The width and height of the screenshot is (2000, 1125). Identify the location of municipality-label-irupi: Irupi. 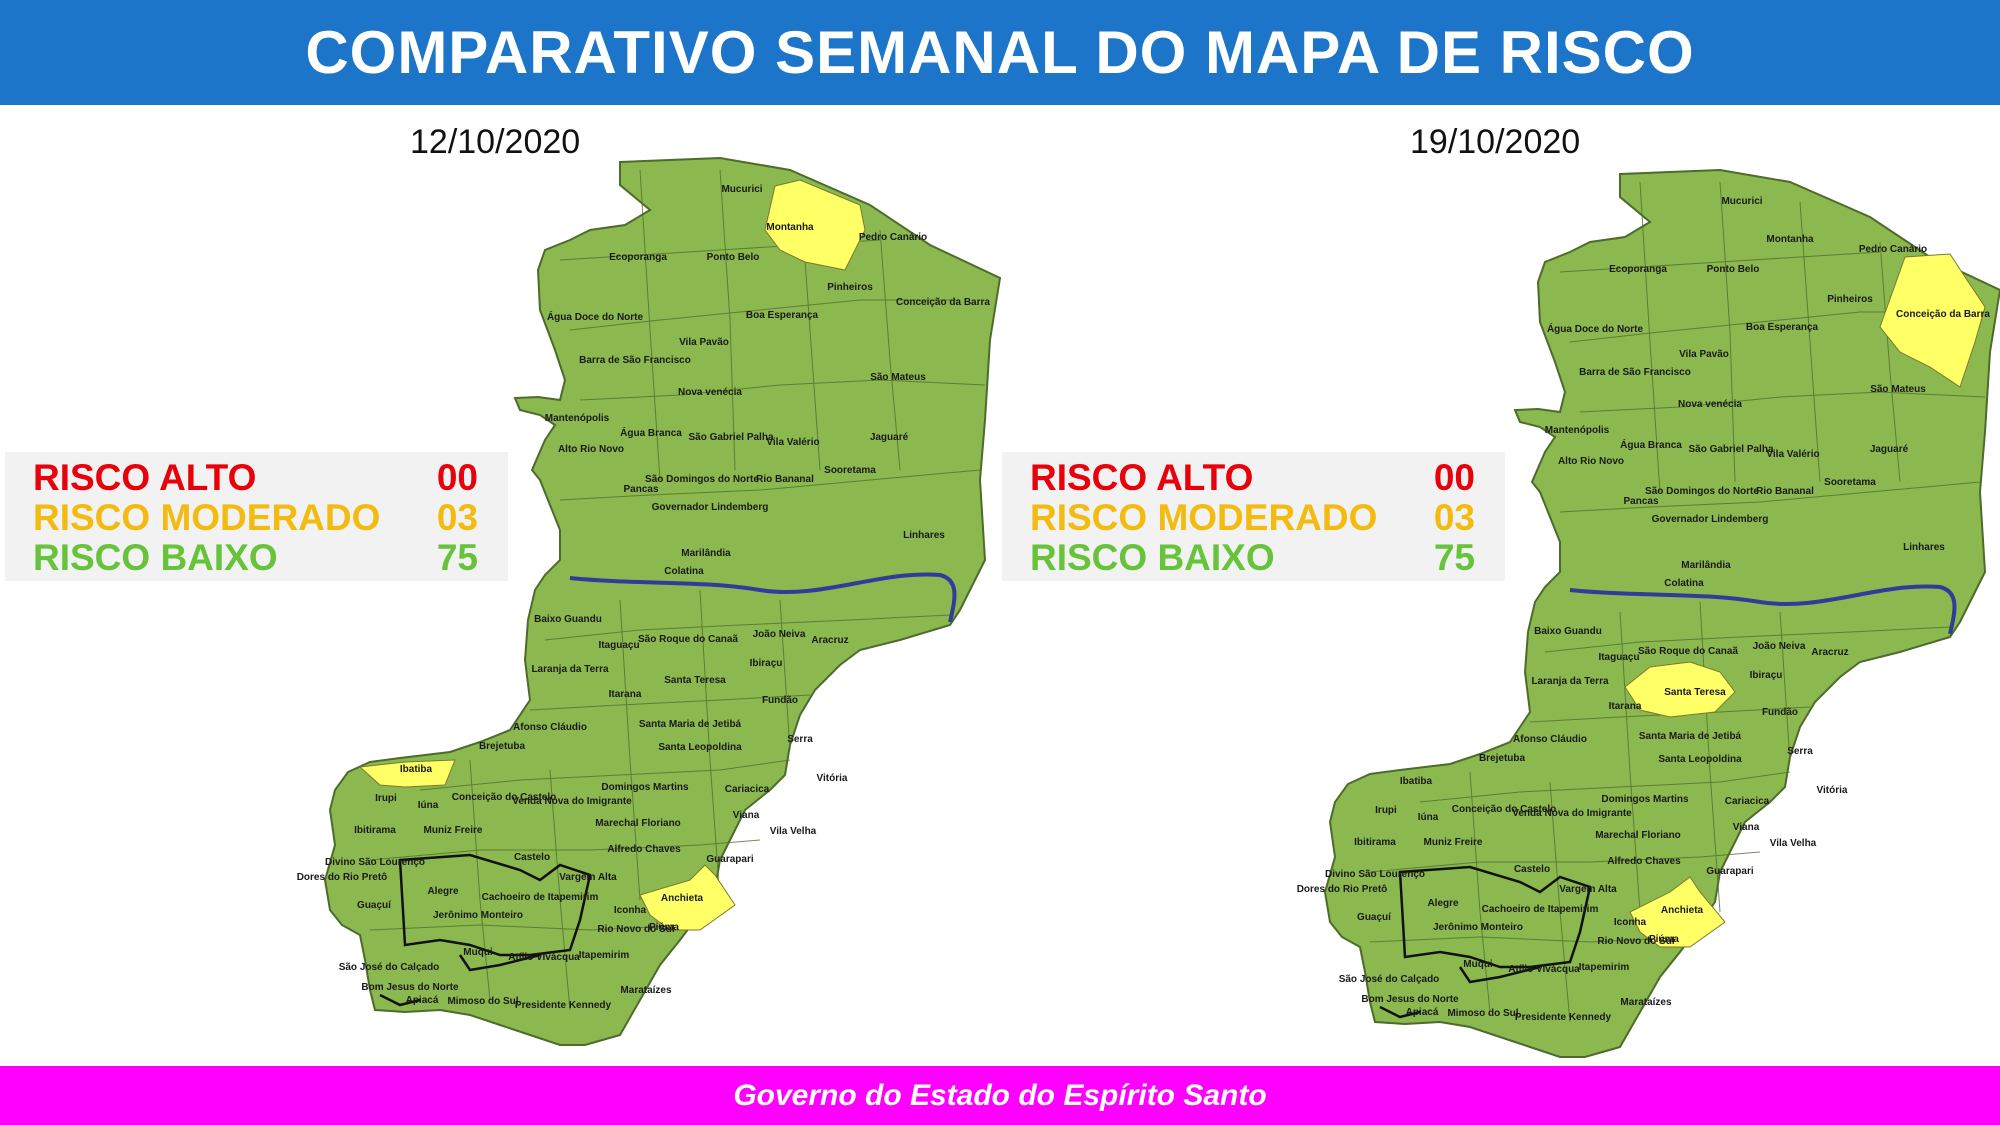
(1386, 810).